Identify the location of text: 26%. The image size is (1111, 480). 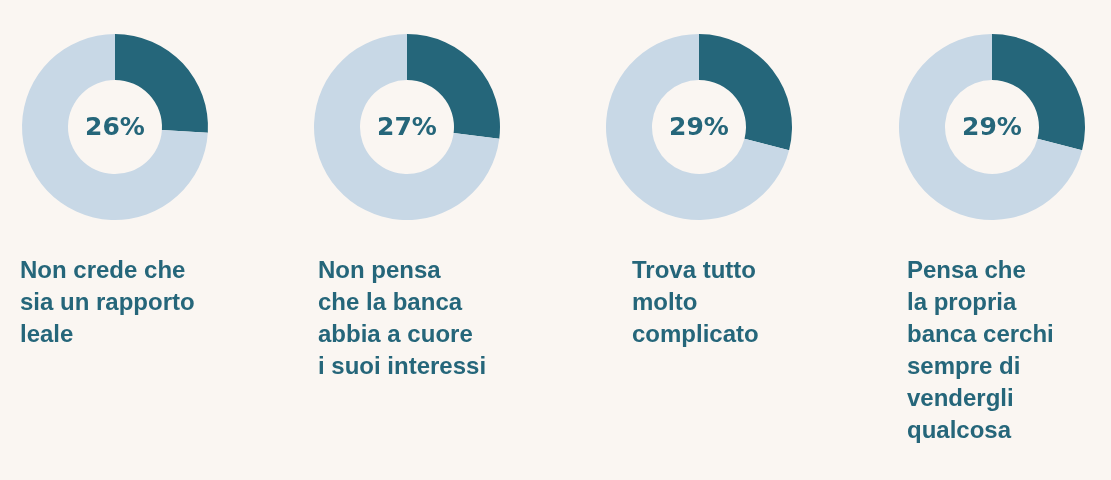
(115, 127).